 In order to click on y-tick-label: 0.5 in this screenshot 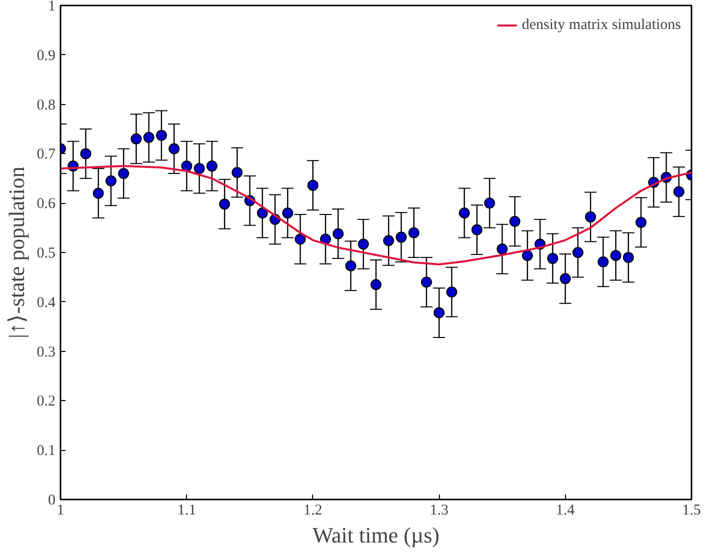, I will do `click(46, 254)`.